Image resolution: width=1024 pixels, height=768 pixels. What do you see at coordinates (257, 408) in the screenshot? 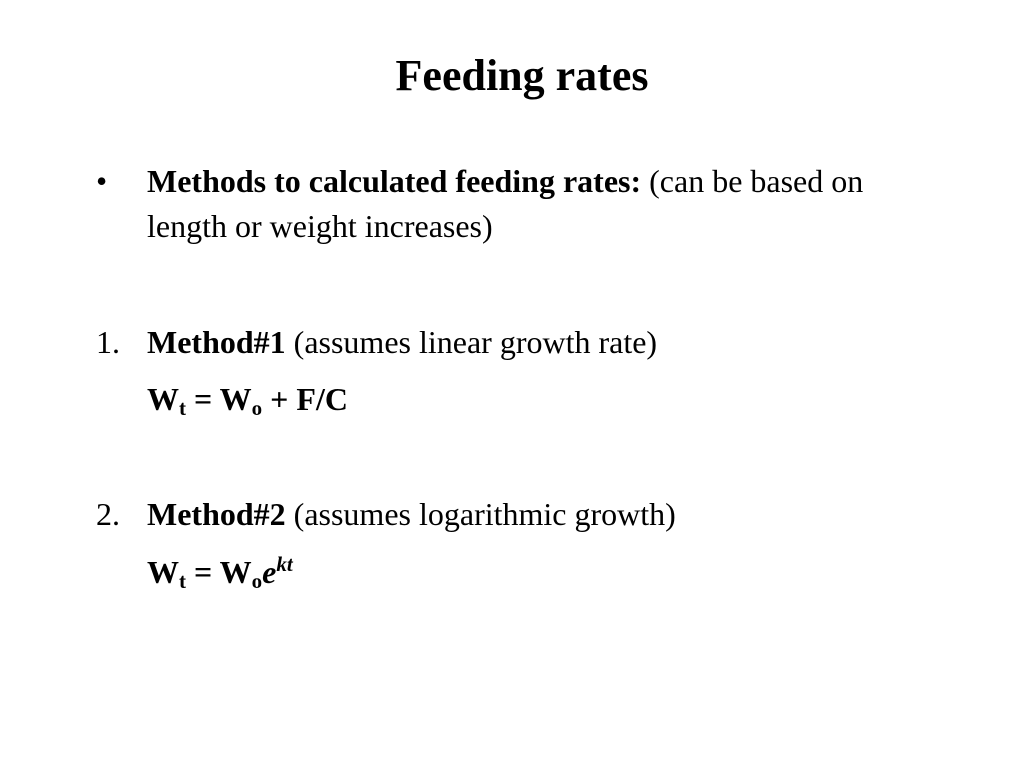
I see `eq1-rhs-sub: o` at bounding box center [257, 408].